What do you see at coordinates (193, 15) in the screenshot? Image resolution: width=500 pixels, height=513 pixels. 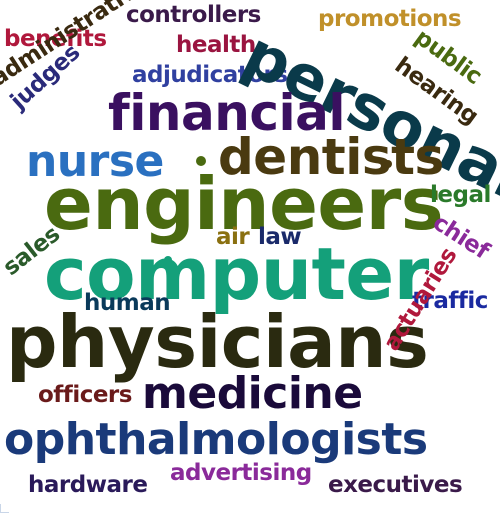 I see `word-controllers: controllers` at bounding box center [193, 15].